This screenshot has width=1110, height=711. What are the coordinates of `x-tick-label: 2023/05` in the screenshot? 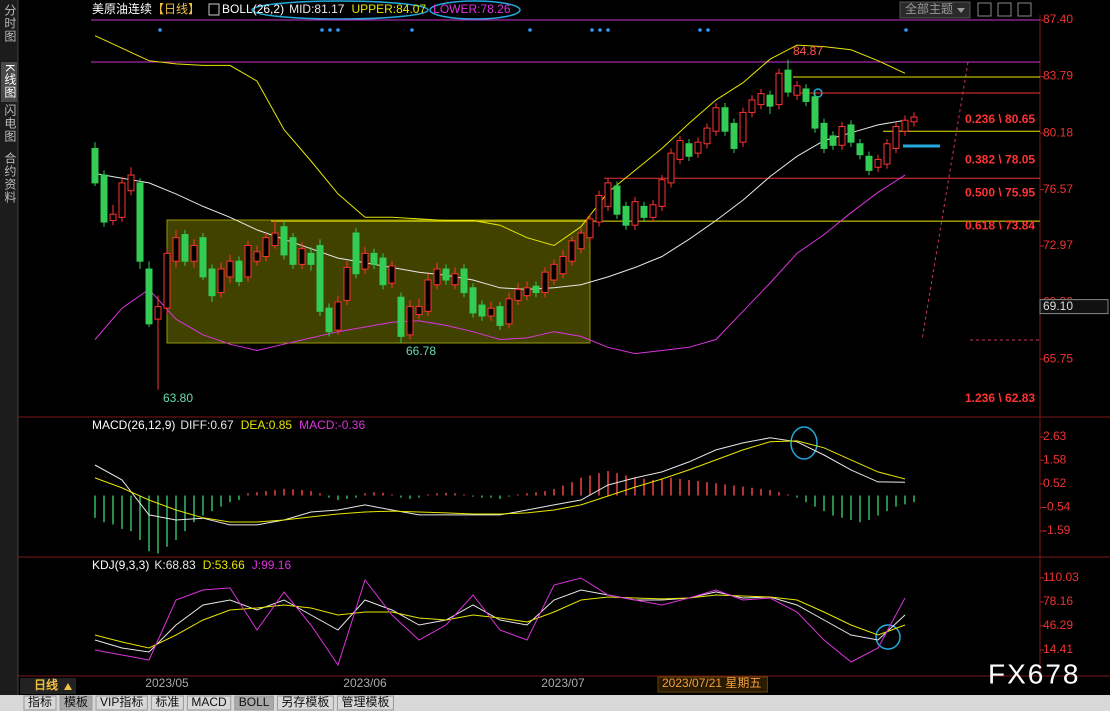 It's located at (167, 683).